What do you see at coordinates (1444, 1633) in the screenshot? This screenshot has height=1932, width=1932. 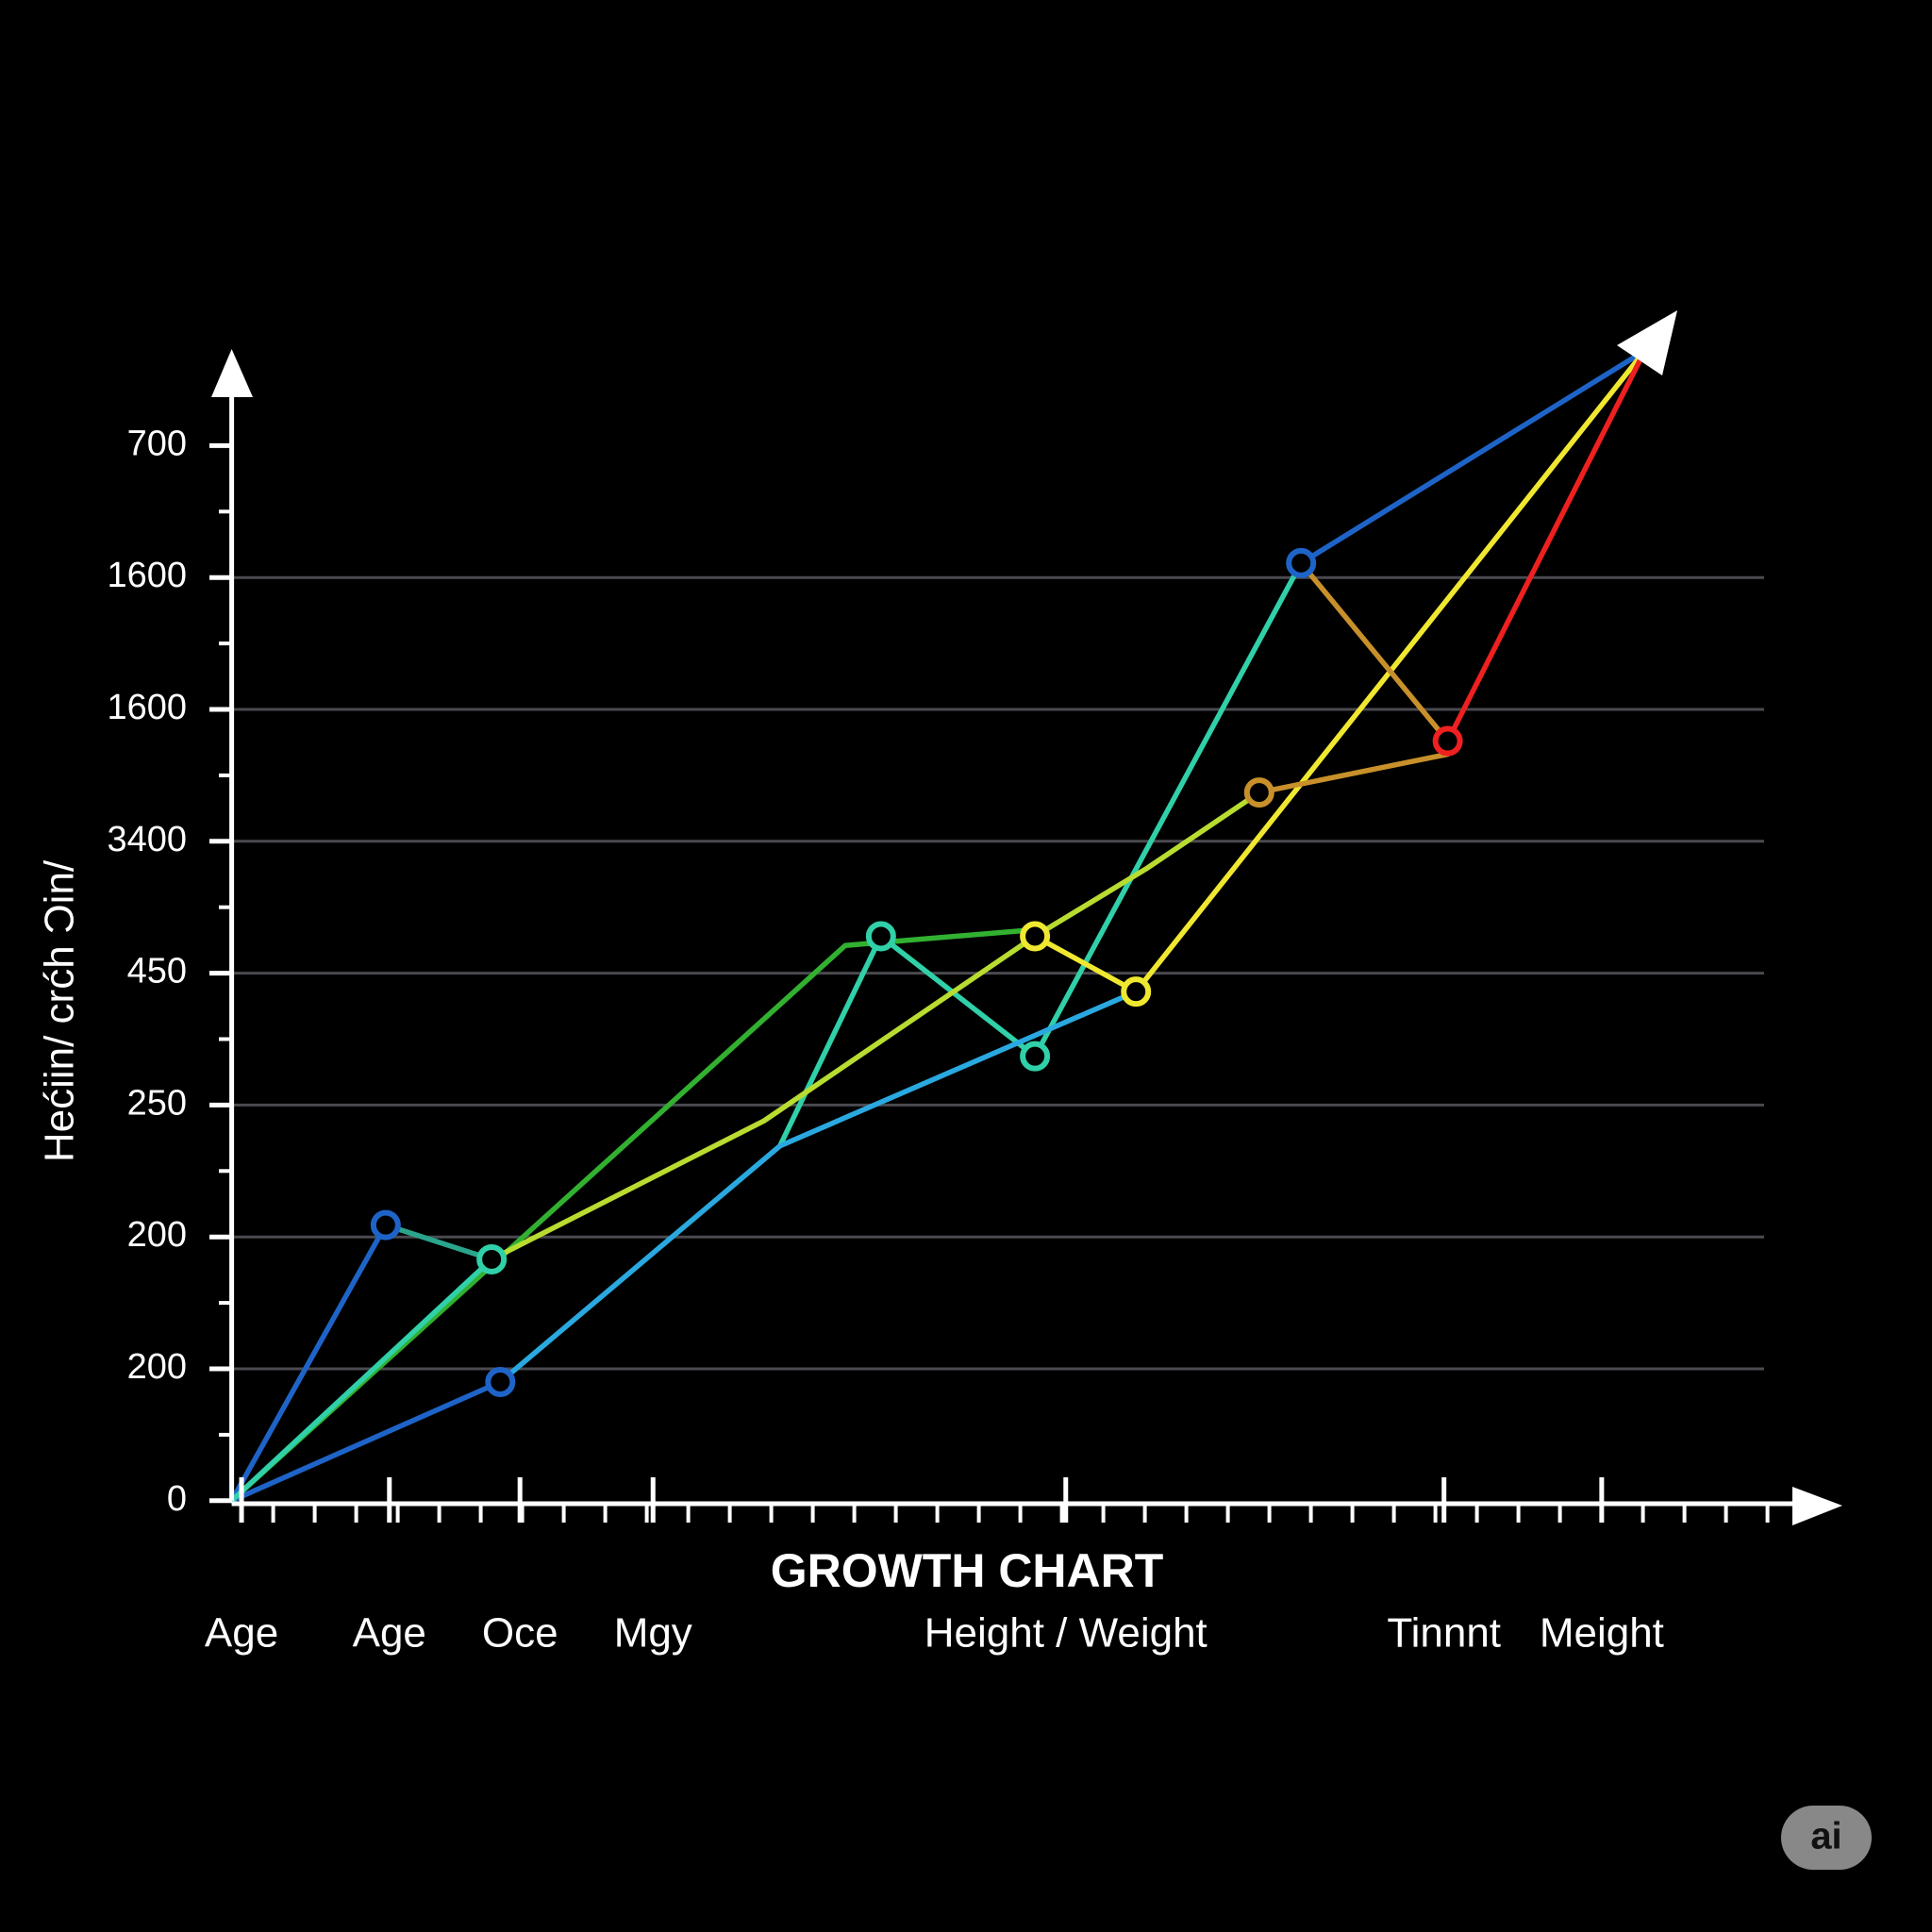 I see `x-tick-label: Tinnnt` at bounding box center [1444, 1633].